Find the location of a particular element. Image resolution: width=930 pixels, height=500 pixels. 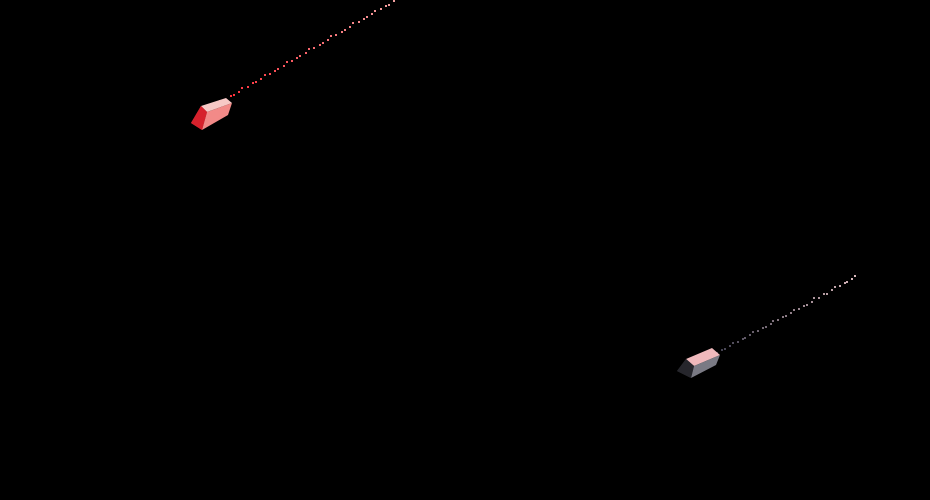

gray-block-right-face is located at coordinates (705, 366).